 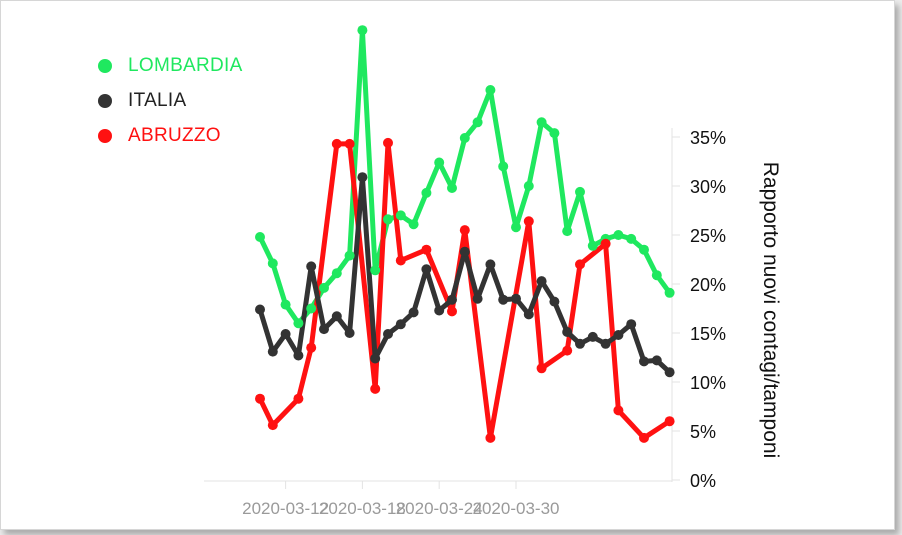 I want to click on y-axis-title: Rapporto nuovi contagi/tamponi, so click(x=770, y=310).